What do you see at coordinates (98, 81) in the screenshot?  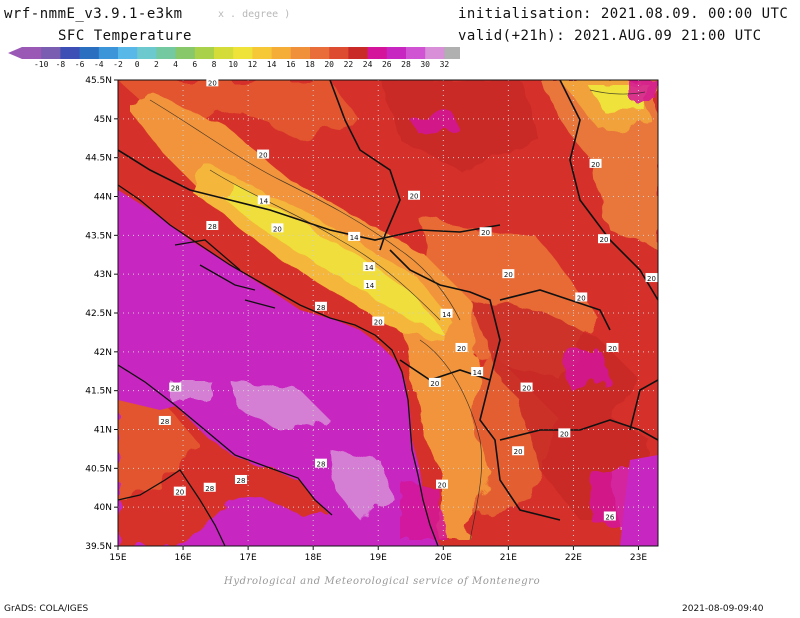 I see `lat-tick-label: 45.5N` at bounding box center [98, 81].